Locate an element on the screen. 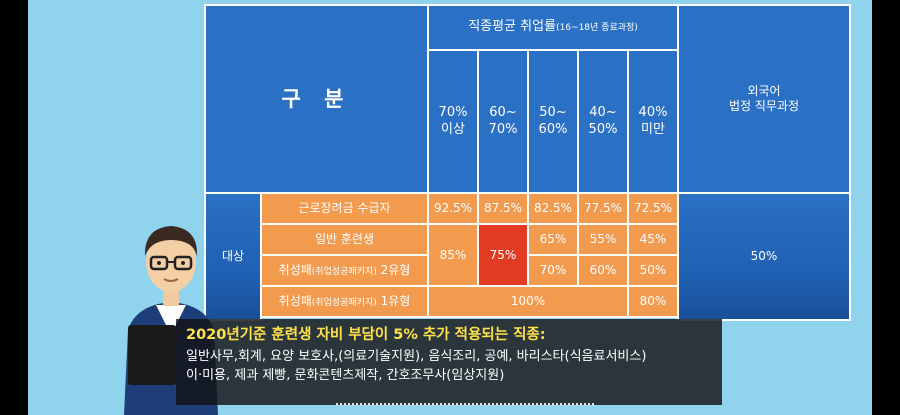 This screenshot has height=415, width=900. row-label-type1: 취성패(취업성공패키지) 1유형 is located at coordinates (344, 301).